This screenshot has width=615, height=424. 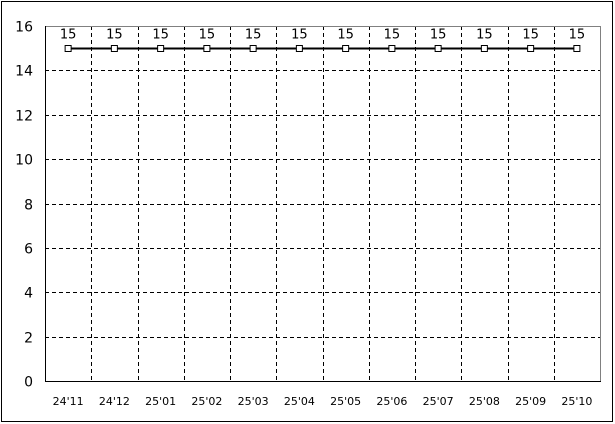 I want to click on x-tick-label: 25'01, so click(x=160, y=401).